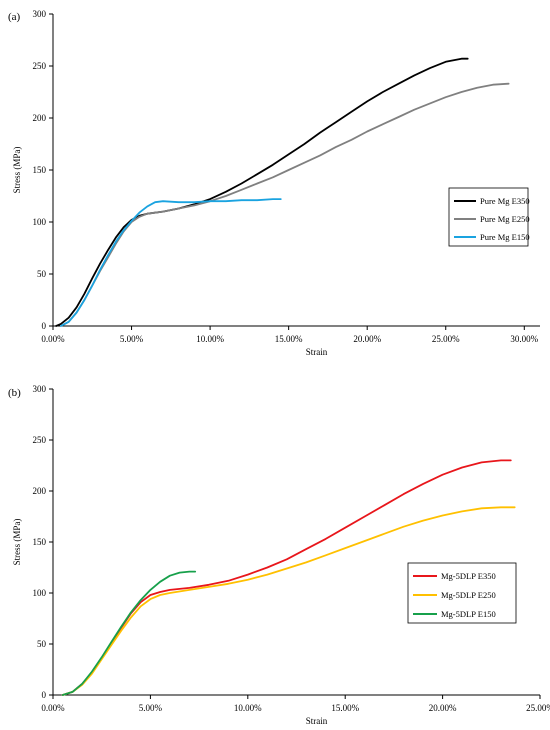 Image resolution: width=550 pixels, height=730 pixels. Describe the element at coordinates (129, 633) in the screenshot. I see `series-line-mg-5dlp-e150` at that location.